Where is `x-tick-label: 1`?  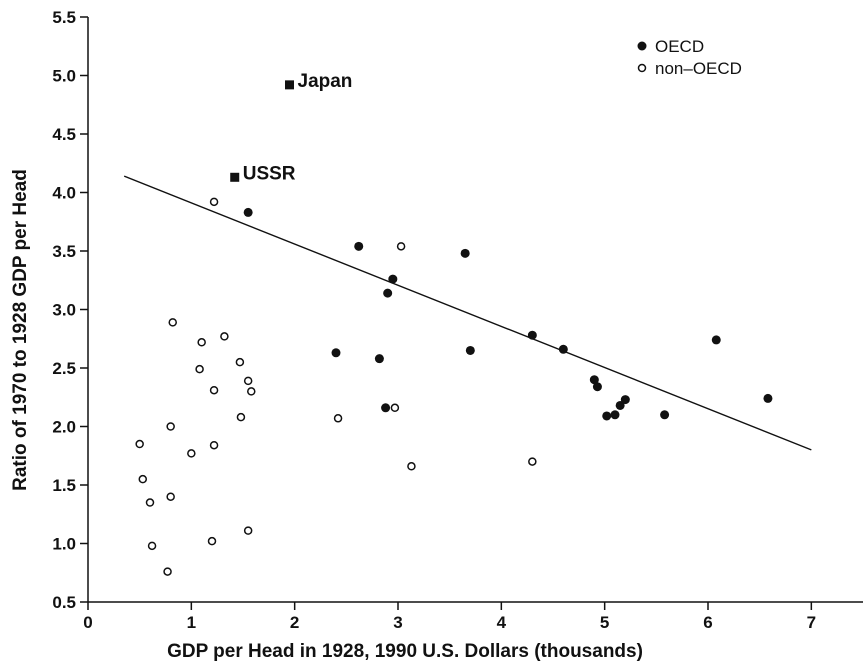 x-tick-label: 1 is located at coordinates (191, 622).